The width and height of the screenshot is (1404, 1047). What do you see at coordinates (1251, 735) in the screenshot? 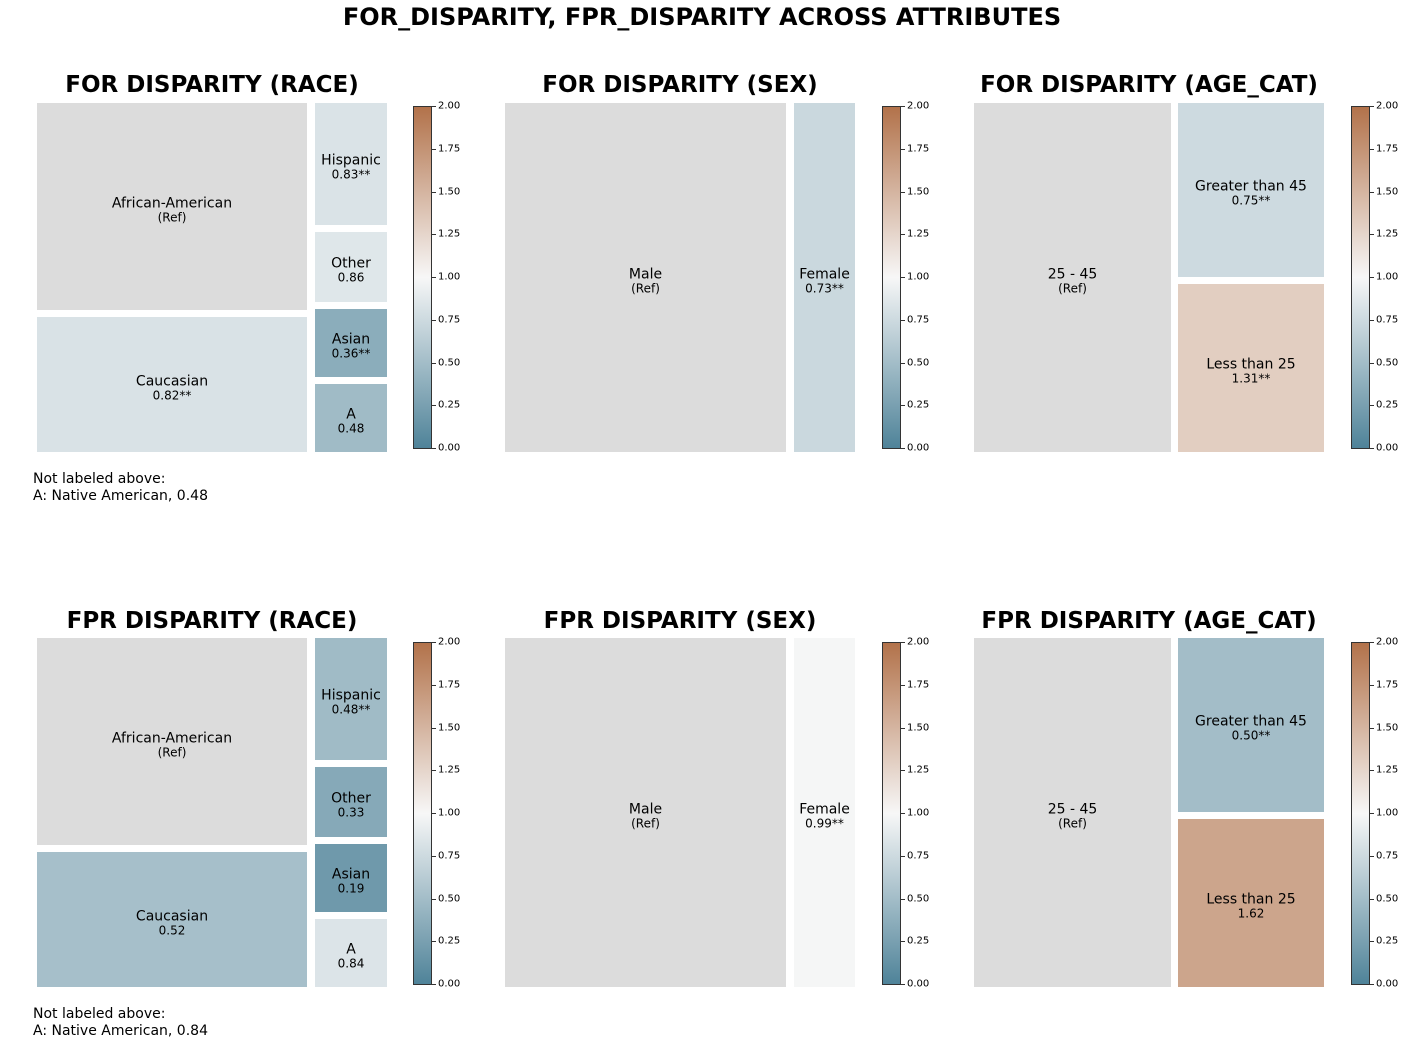
I see `cell-value: 0.50**` at bounding box center [1251, 735].